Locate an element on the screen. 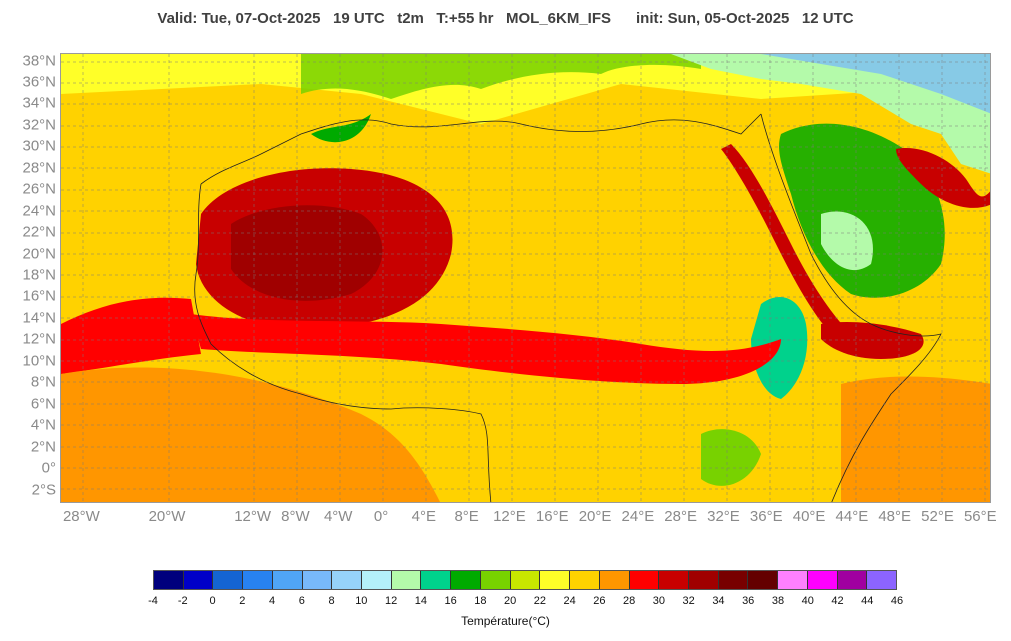 This screenshot has height=641, width=1011. lon-label: 4°E is located at coordinates (424, 516).